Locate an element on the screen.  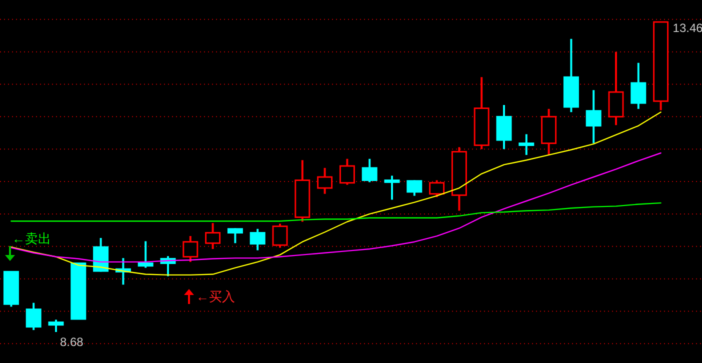
annotation: ←买入 is located at coordinates (215, 296).